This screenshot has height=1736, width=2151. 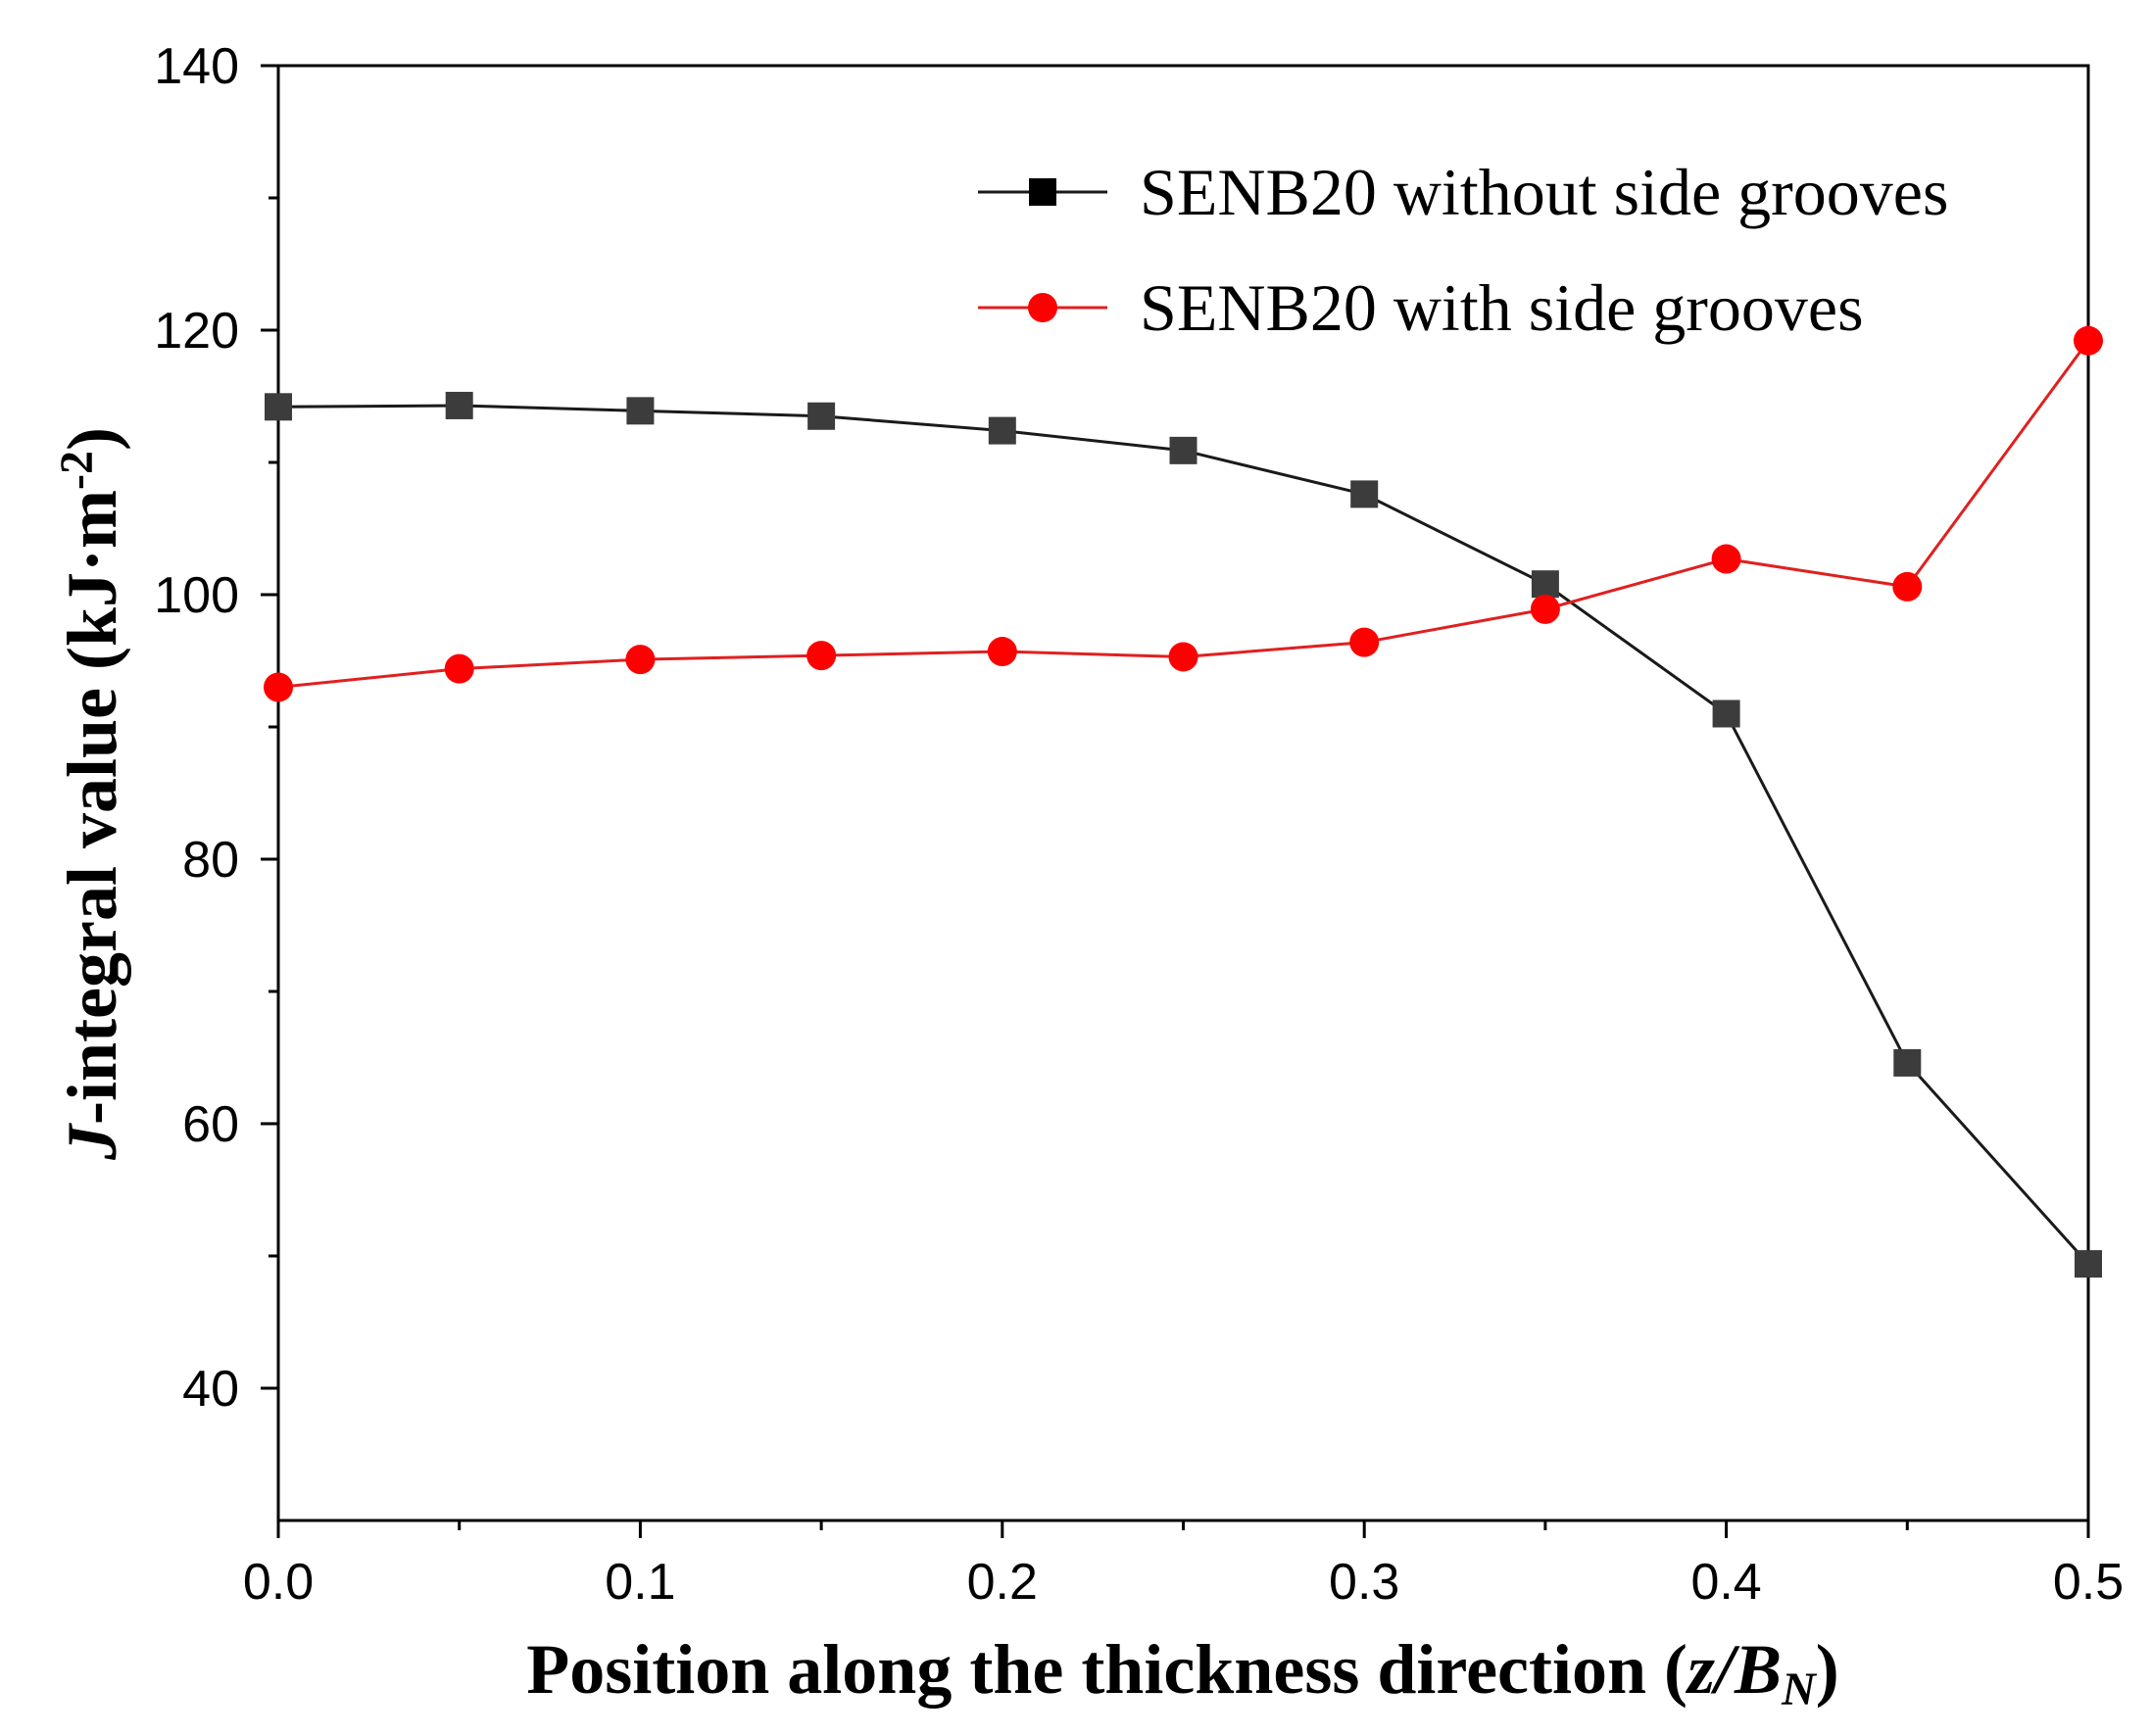 What do you see at coordinates (1002, 1582) in the screenshot?
I see `x-tick-label: 0.2` at bounding box center [1002, 1582].